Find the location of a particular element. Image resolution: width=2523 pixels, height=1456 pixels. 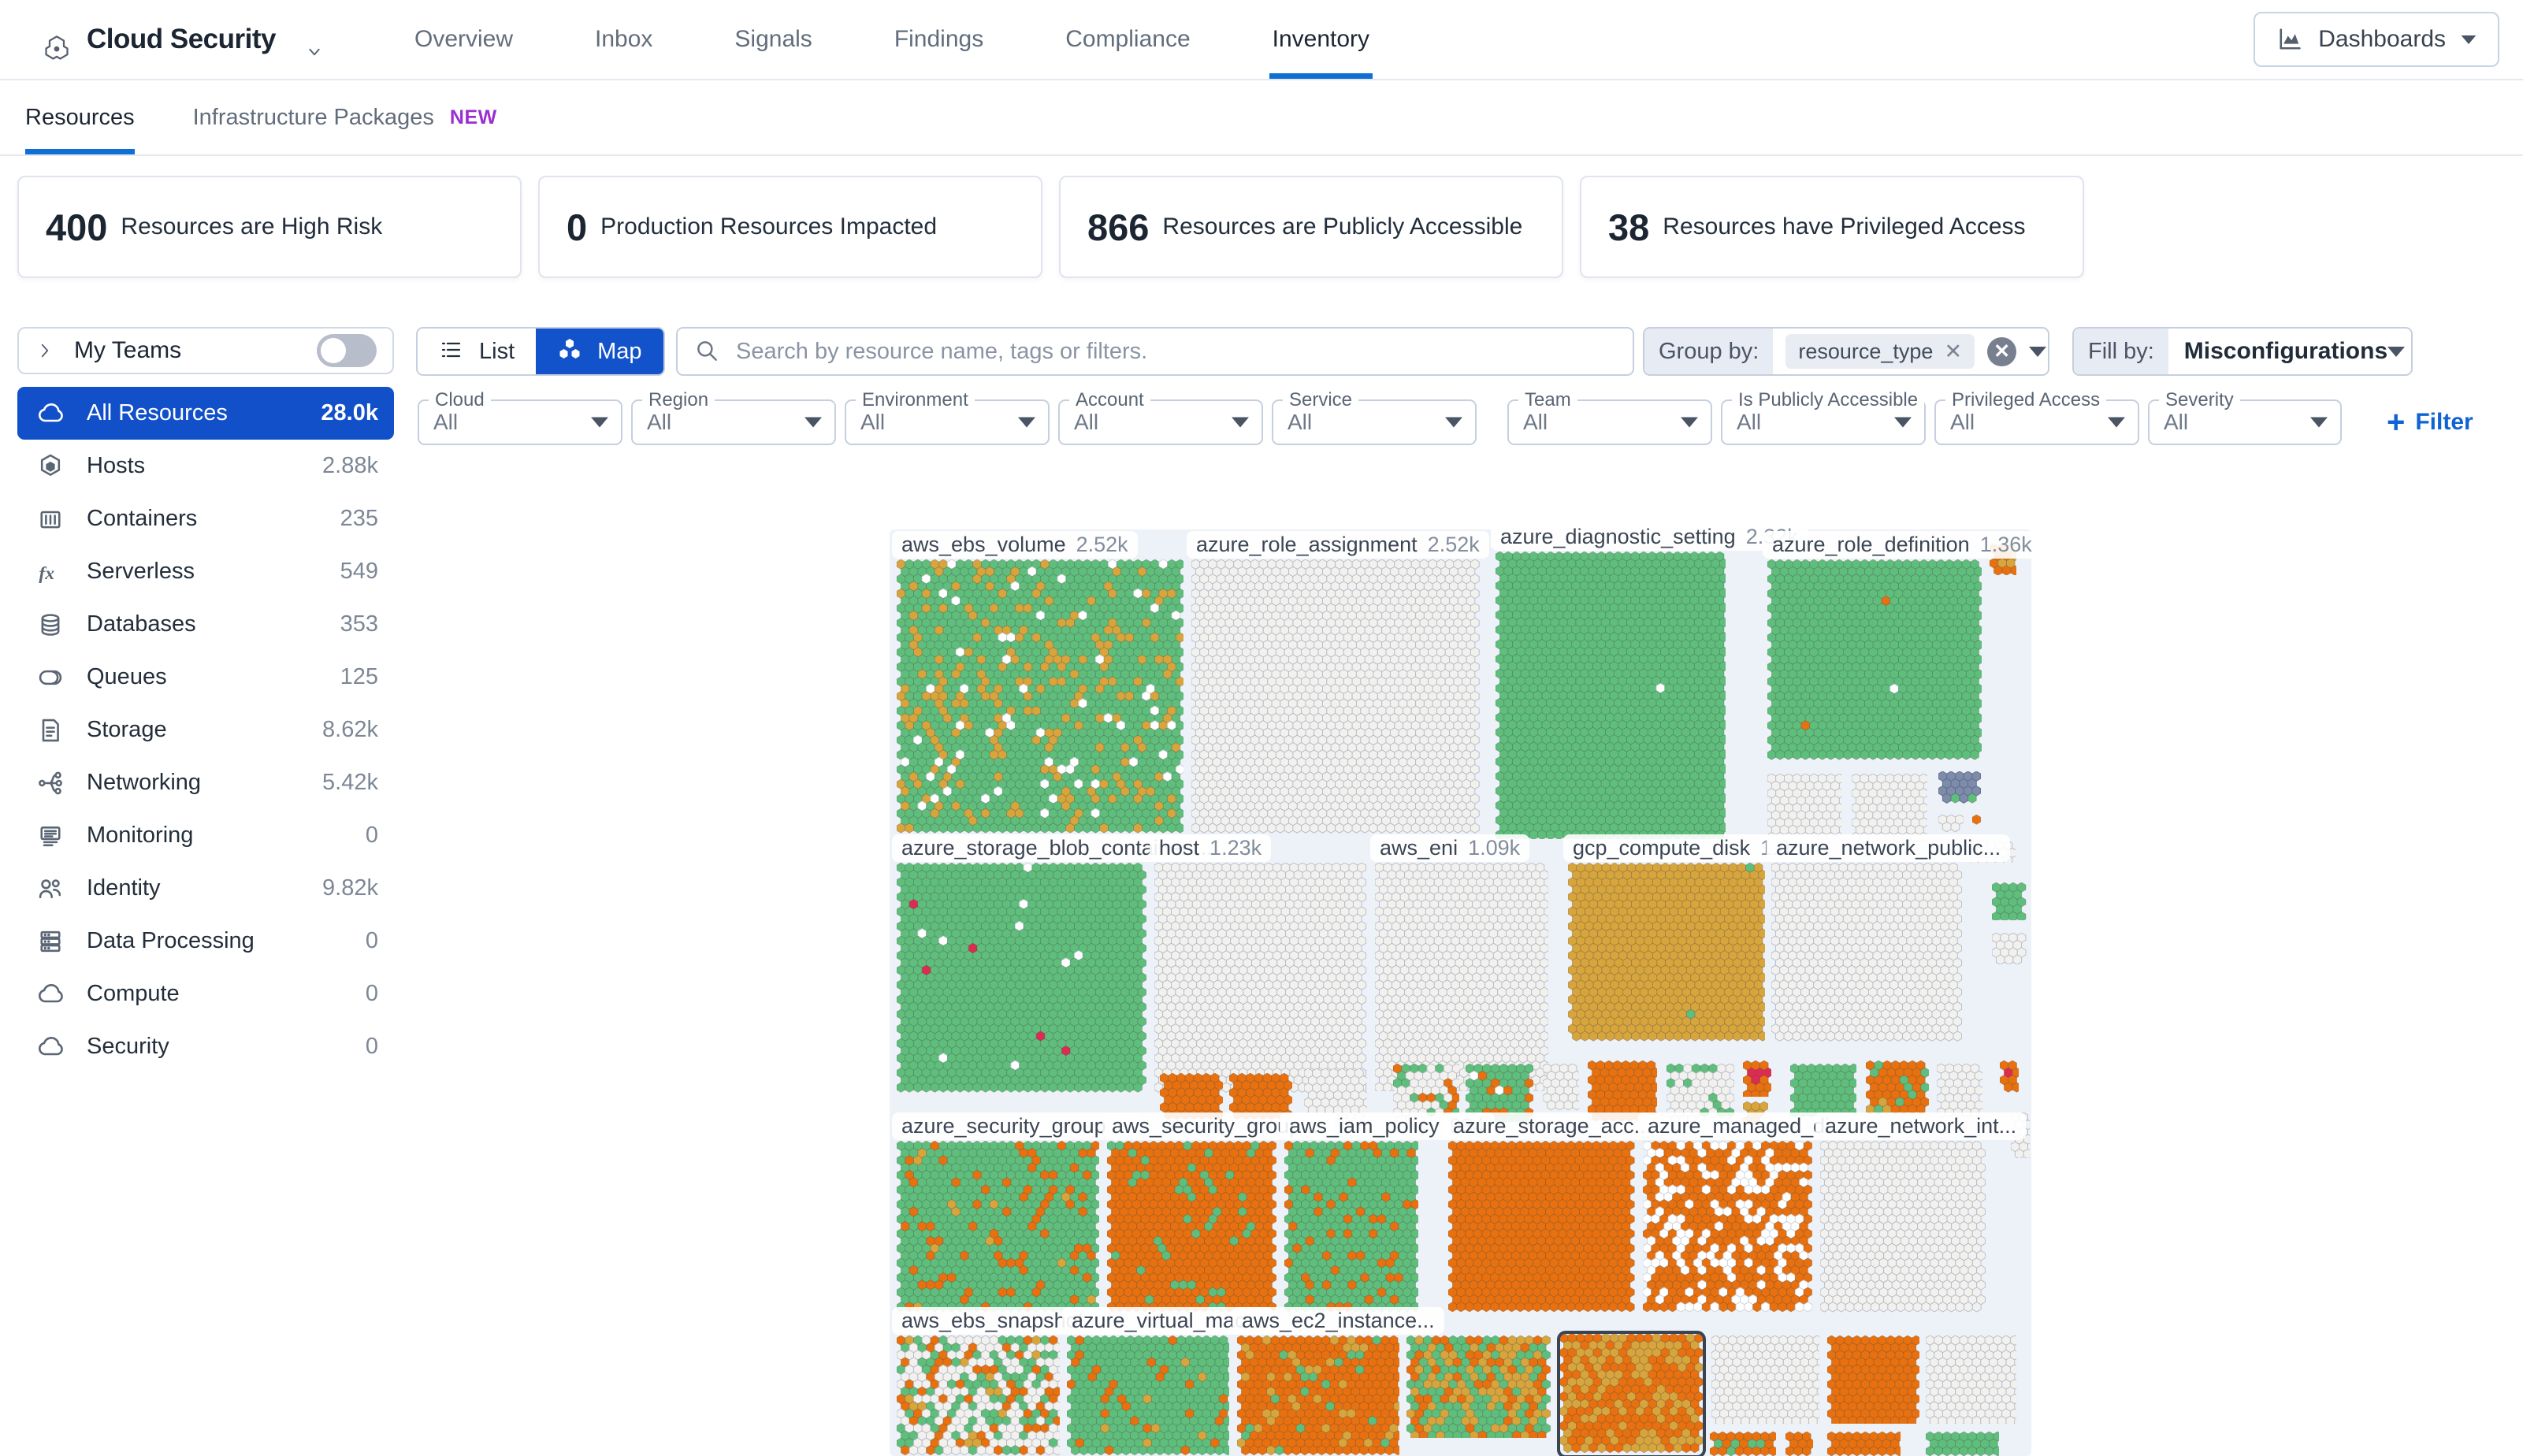

fill-by-control: Fill by: Misconfigurations is located at coordinates (2242, 351).